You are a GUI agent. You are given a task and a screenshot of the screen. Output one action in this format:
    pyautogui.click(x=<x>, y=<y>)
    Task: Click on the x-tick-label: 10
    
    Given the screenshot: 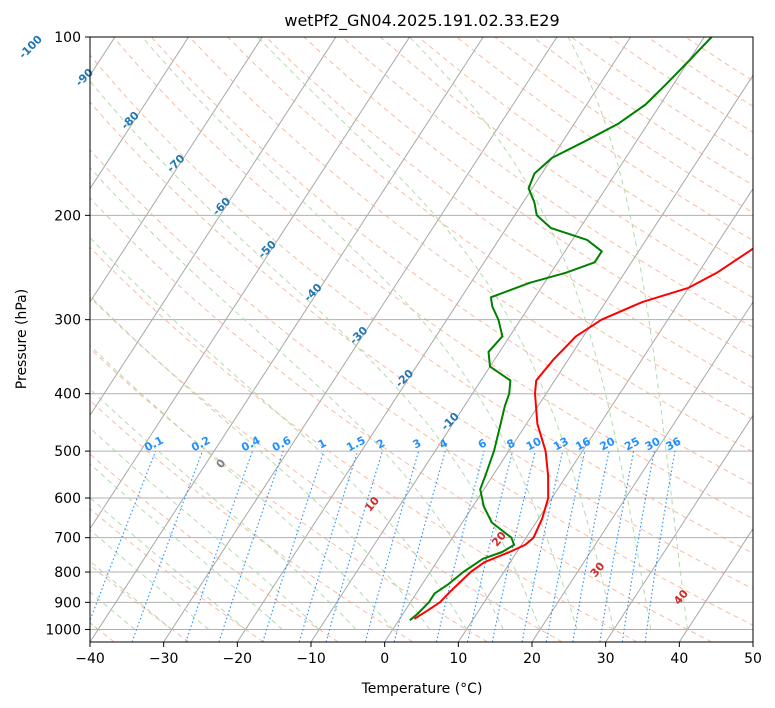 What is the action you would take?
    pyautogui.click(x=458, y=659)
    